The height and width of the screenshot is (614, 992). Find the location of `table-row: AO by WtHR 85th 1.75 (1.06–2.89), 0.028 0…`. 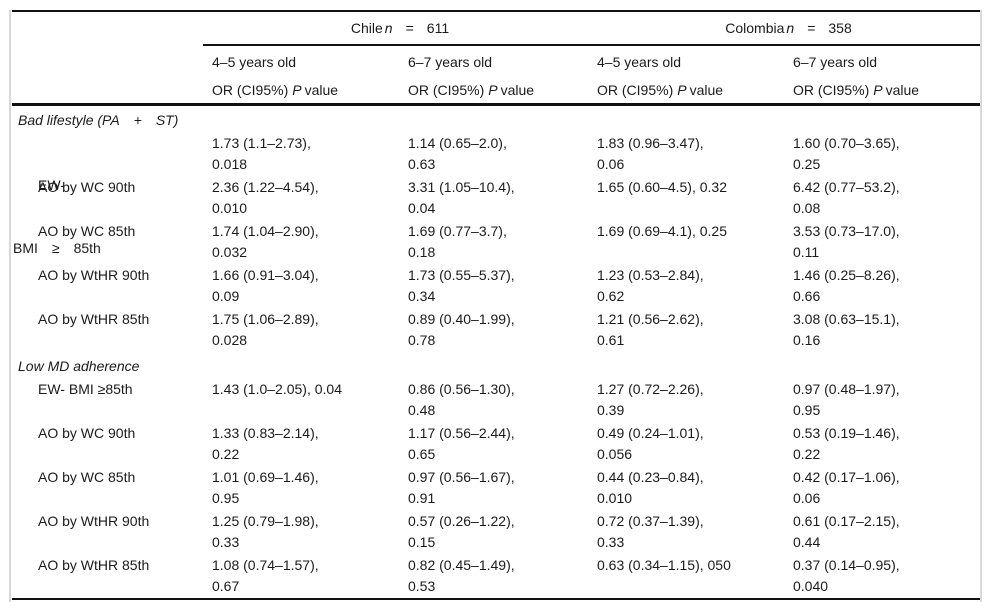

table-row: AO by WtHR 85th 1.75 (1.06–2.89), 0.028 0… is located at coordinates (496, 330).